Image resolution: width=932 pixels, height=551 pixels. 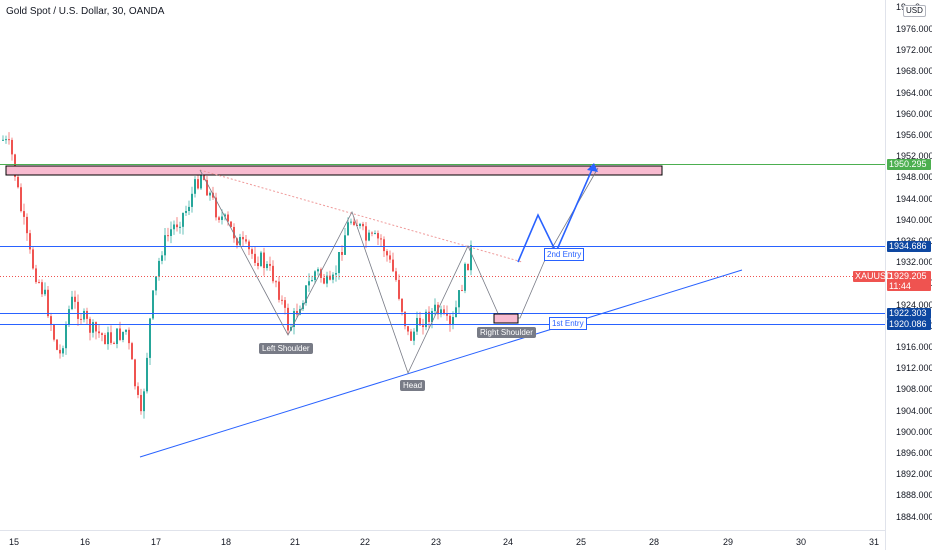 I want to click on price-tick: 1904.000, so click(x=914, y=410).